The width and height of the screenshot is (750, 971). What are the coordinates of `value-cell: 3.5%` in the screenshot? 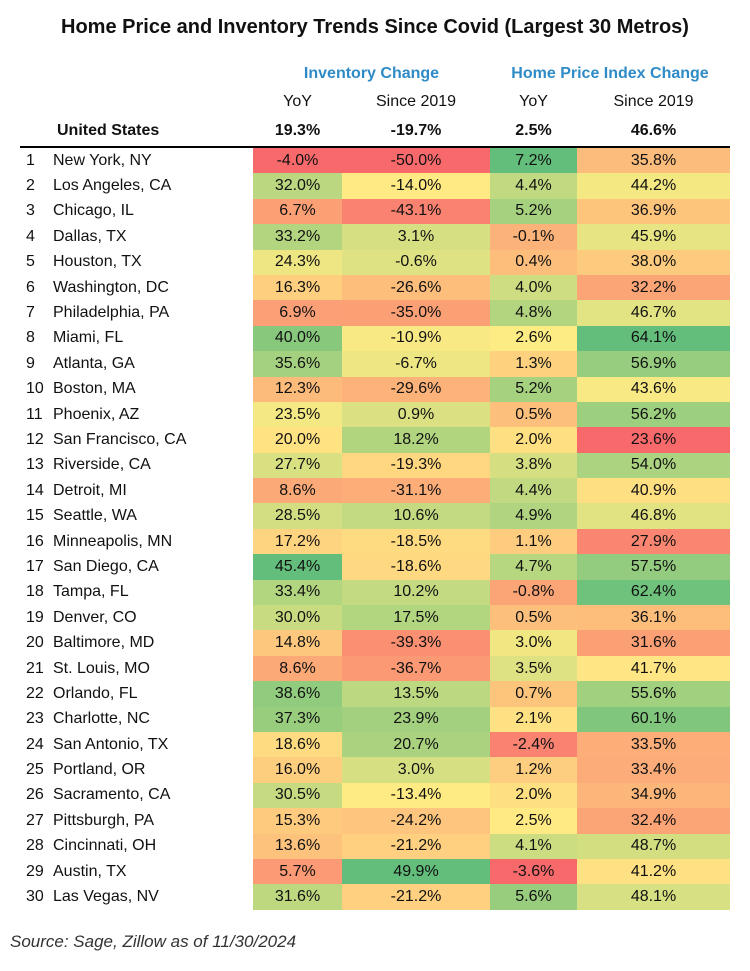 It's located at (533, 668).